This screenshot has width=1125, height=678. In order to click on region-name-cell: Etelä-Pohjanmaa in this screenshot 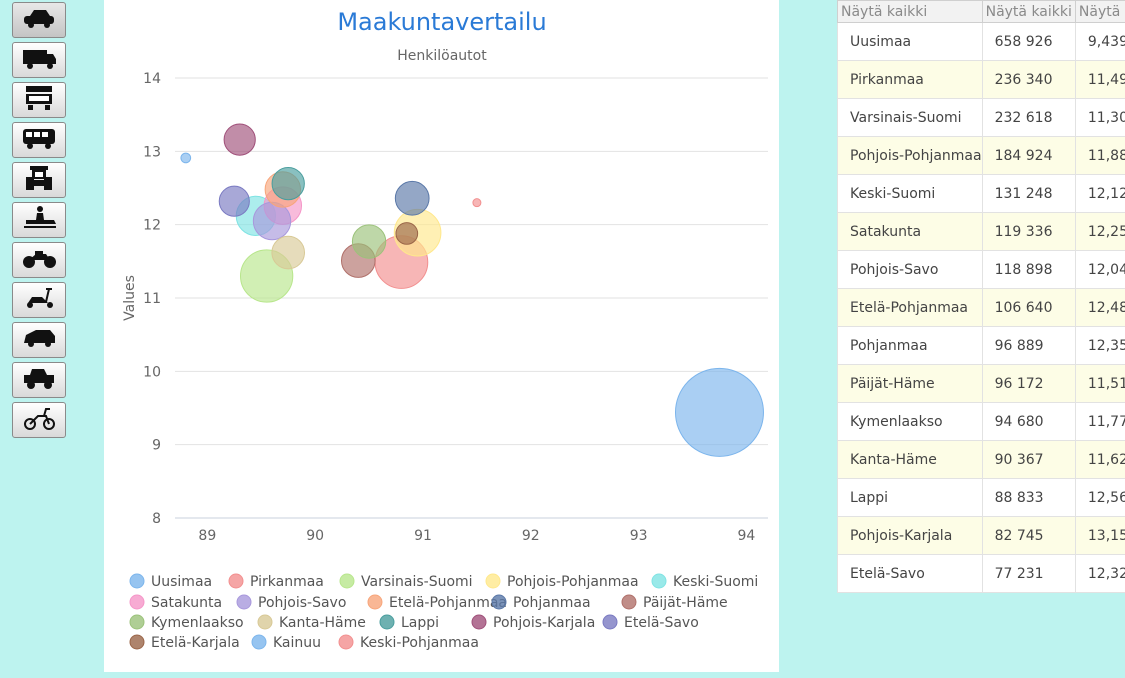, I will do `click(910, 307)`.